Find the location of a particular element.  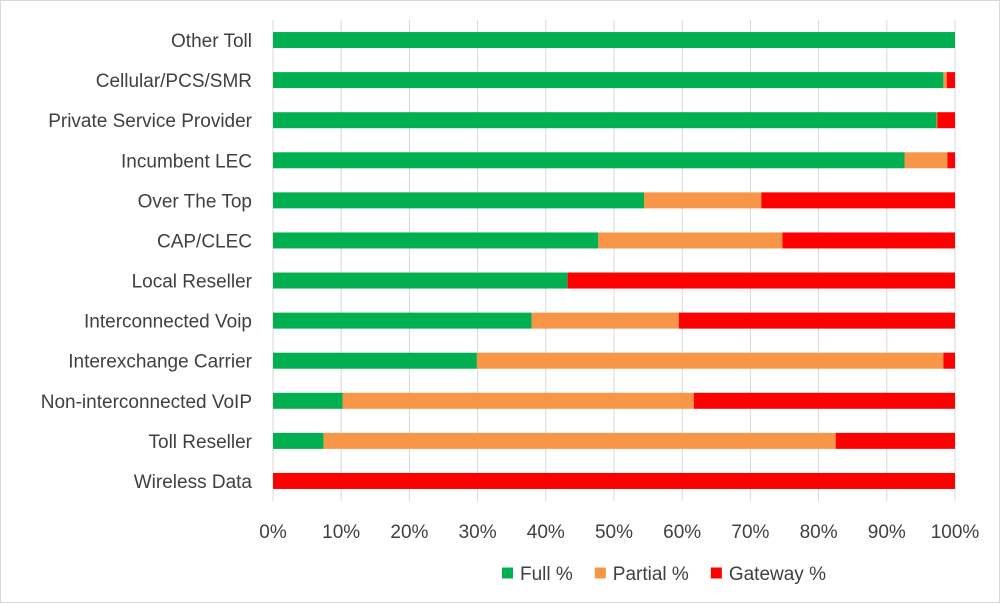

x-tick-label: 0% is located at coordinates (273, 532).